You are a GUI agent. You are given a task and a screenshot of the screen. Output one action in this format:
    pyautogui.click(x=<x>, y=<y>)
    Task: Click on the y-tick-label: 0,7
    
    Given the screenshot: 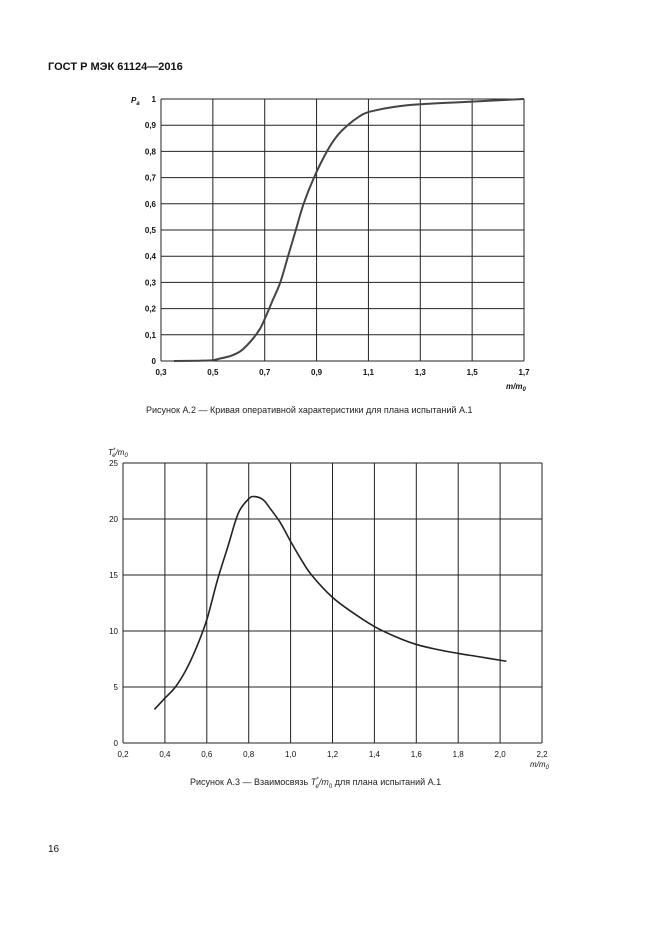 What is the action you would take?
    pyautogui.click(x=151, y=178)
    